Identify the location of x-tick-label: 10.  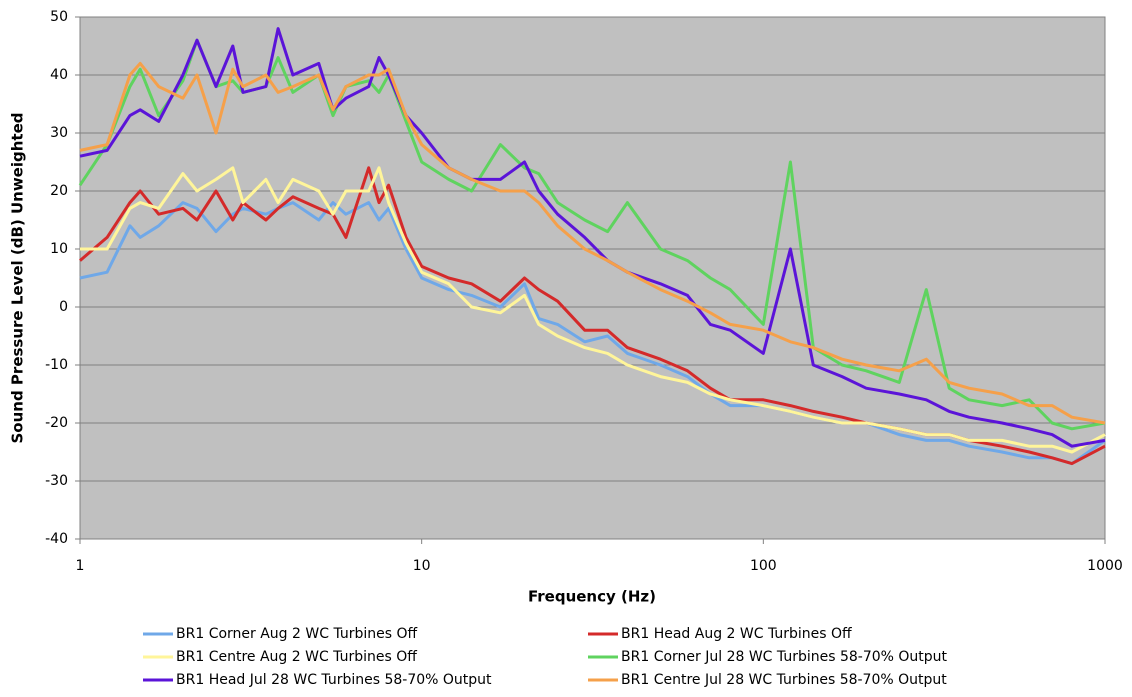
(422, 566).